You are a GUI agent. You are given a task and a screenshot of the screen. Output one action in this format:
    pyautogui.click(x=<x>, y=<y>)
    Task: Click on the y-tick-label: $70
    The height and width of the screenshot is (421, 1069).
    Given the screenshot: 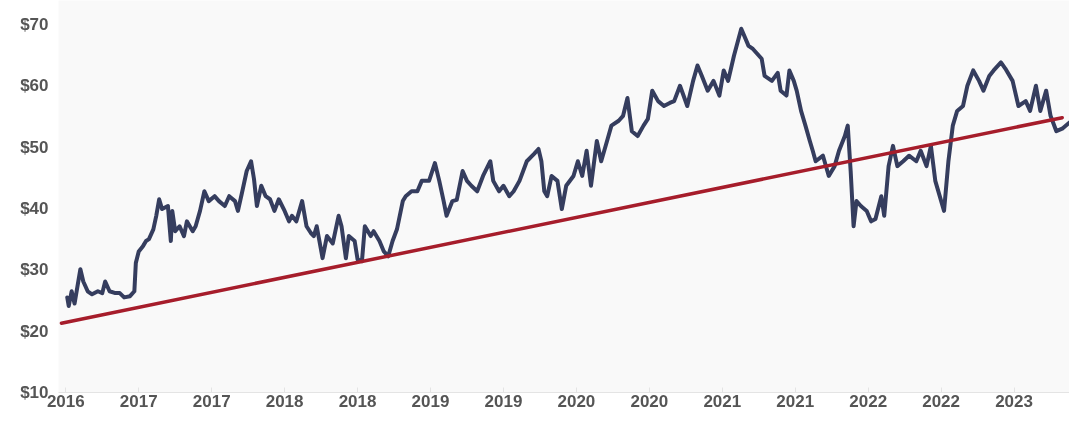 What is the action you would take?
    pyautogui.click(x=34, y=24)
    